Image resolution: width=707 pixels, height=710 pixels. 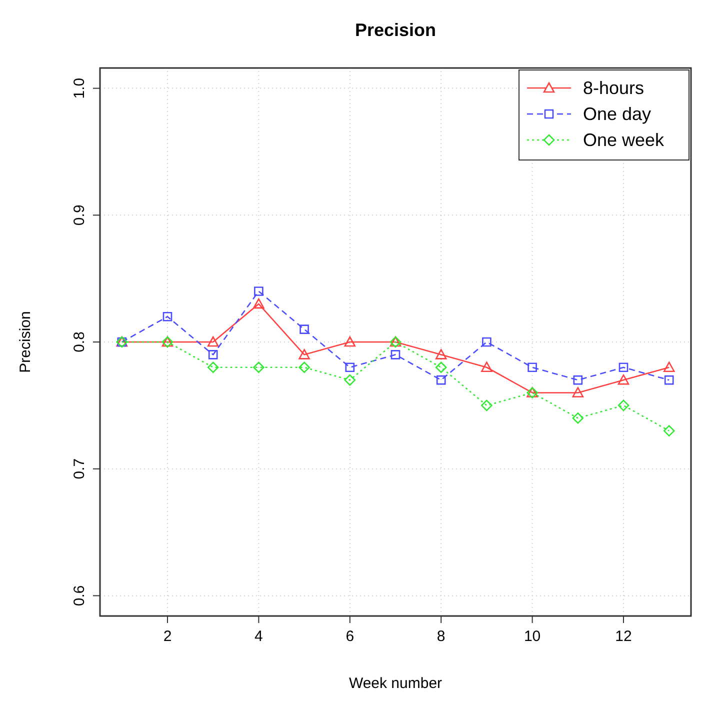 I want to click on x-tick-label: 6, so click(x=350, y=636).